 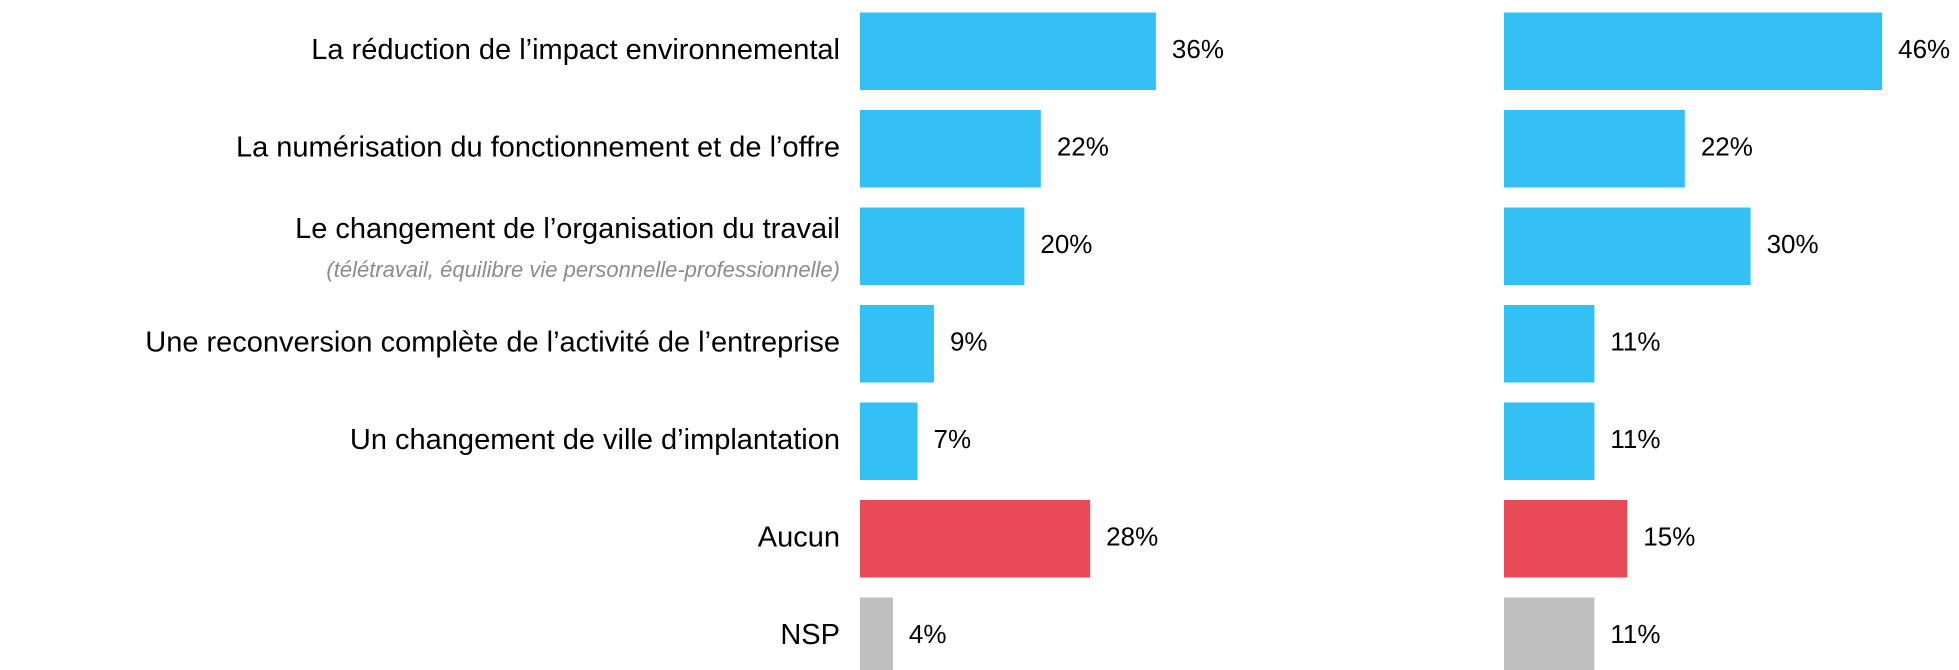 What do you see at coordinates (595, 440) in the screenshot?
I see `category-label: Un changement de ville d’implantation` at bounding box center [595, 440].